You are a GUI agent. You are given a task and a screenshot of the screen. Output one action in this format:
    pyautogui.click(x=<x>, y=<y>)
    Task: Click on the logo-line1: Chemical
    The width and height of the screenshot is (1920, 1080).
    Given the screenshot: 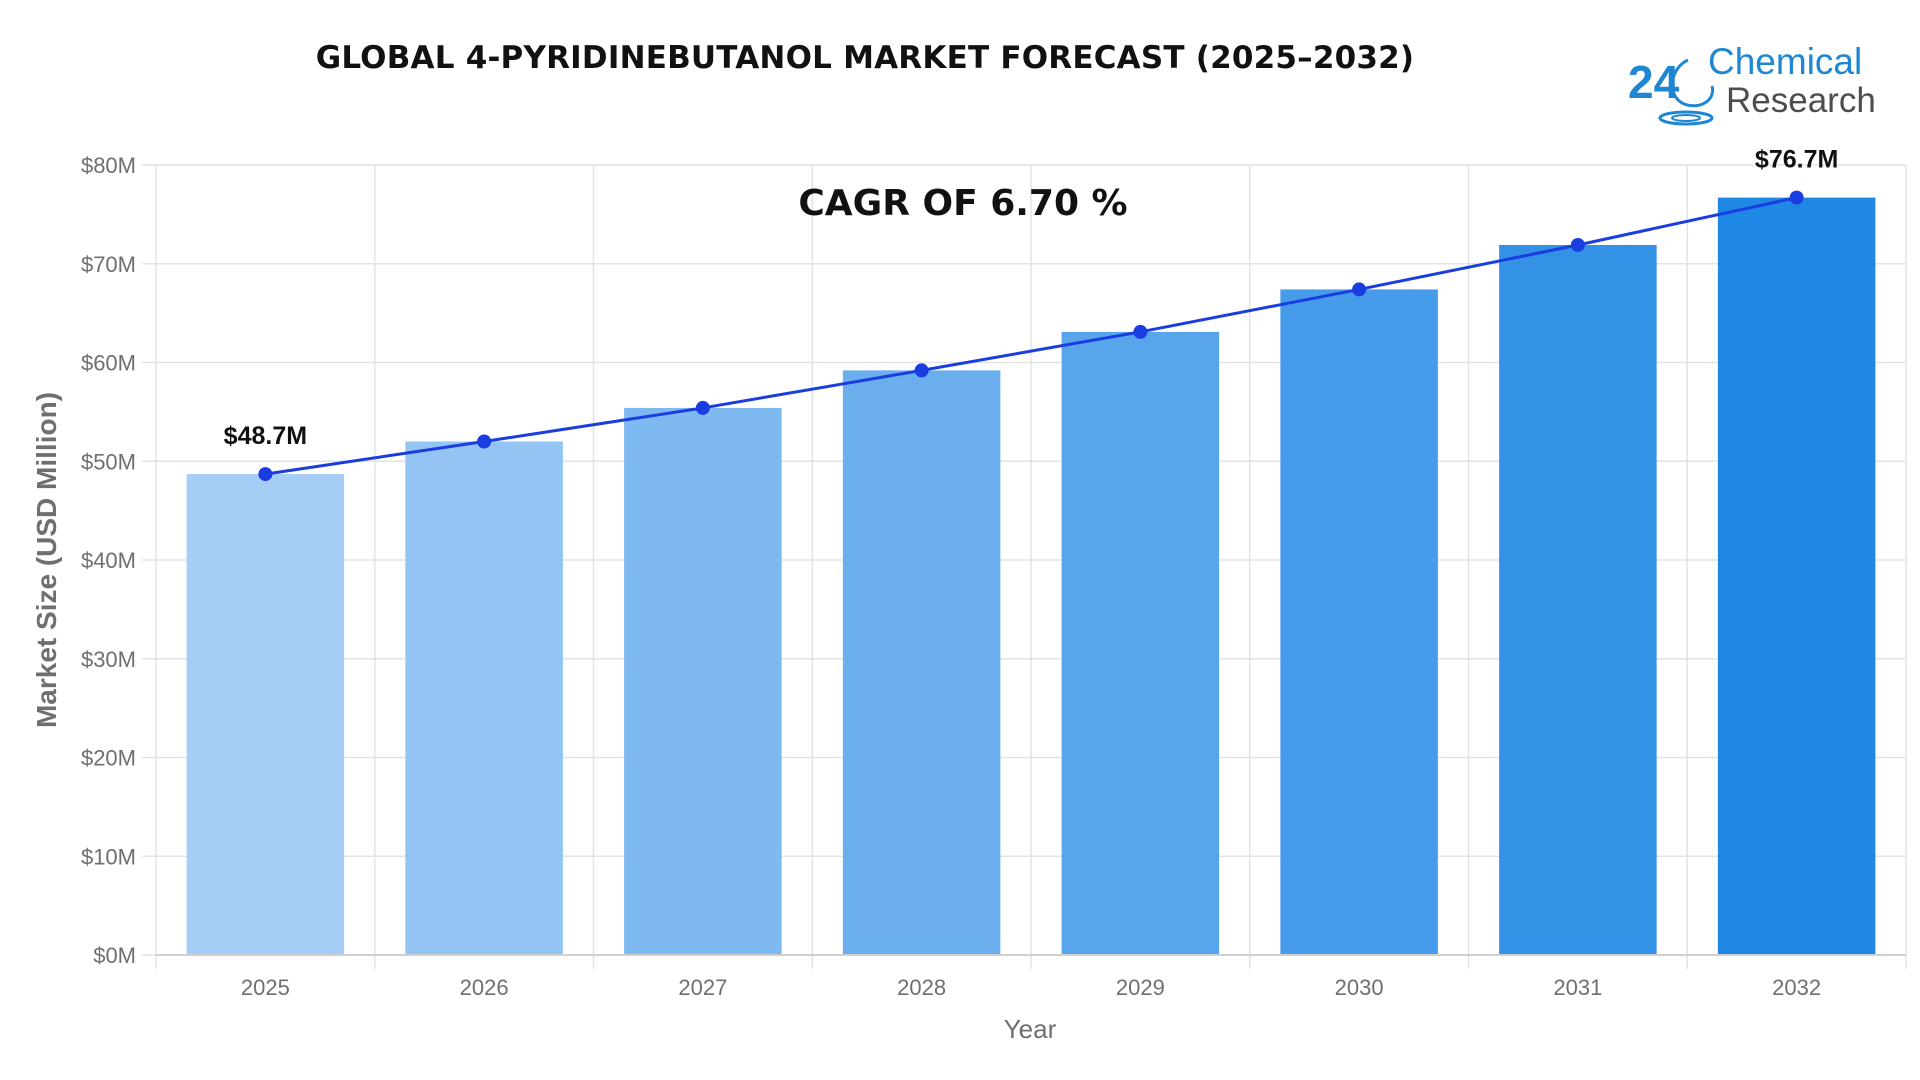 What is the action you would take?
    pyautogui.click(x=1785, y=61)
    